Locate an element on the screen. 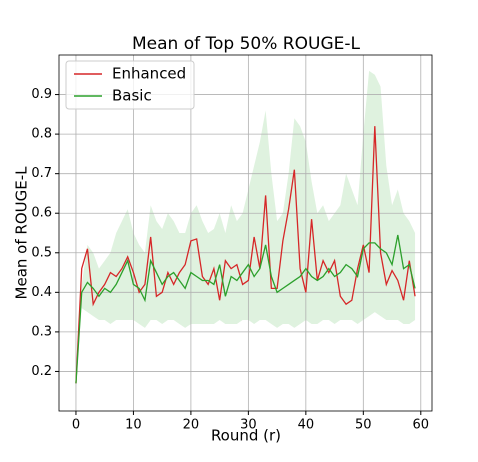  y-tick-label: 0.2 is located at coordinates (41, 371).